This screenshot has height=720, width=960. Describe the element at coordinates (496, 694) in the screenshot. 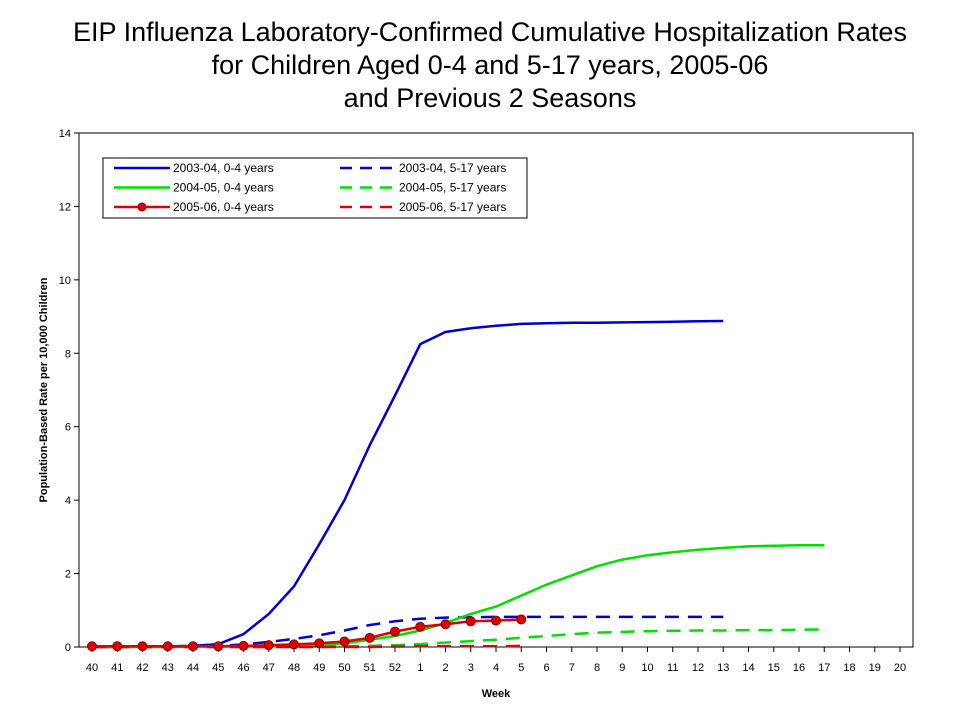

I see `x-axis-label: Week` at that location.